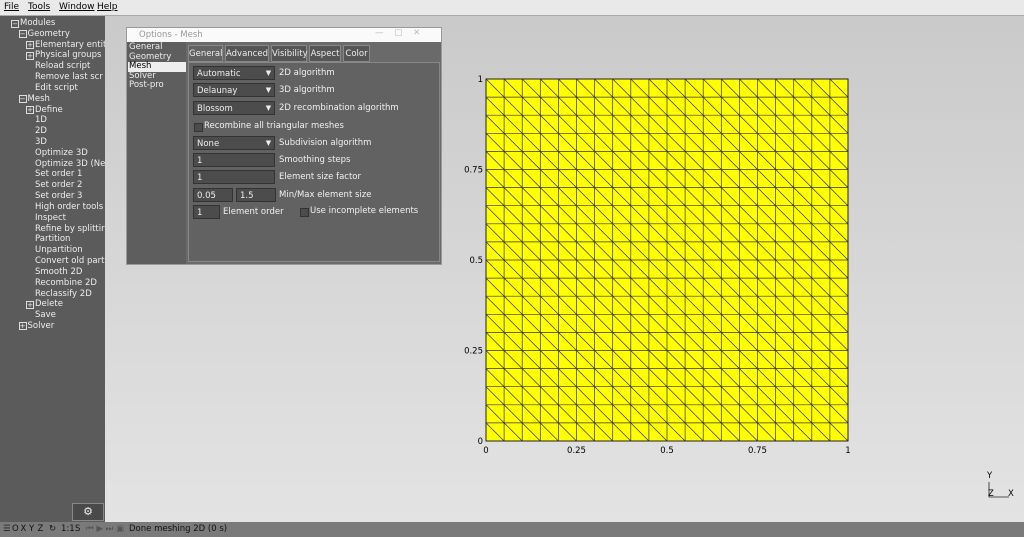  What do you see at coordinates (757, 451) in the screenshot?
I see `x-axis-label: 0.75` at bounding box center [757, 451].